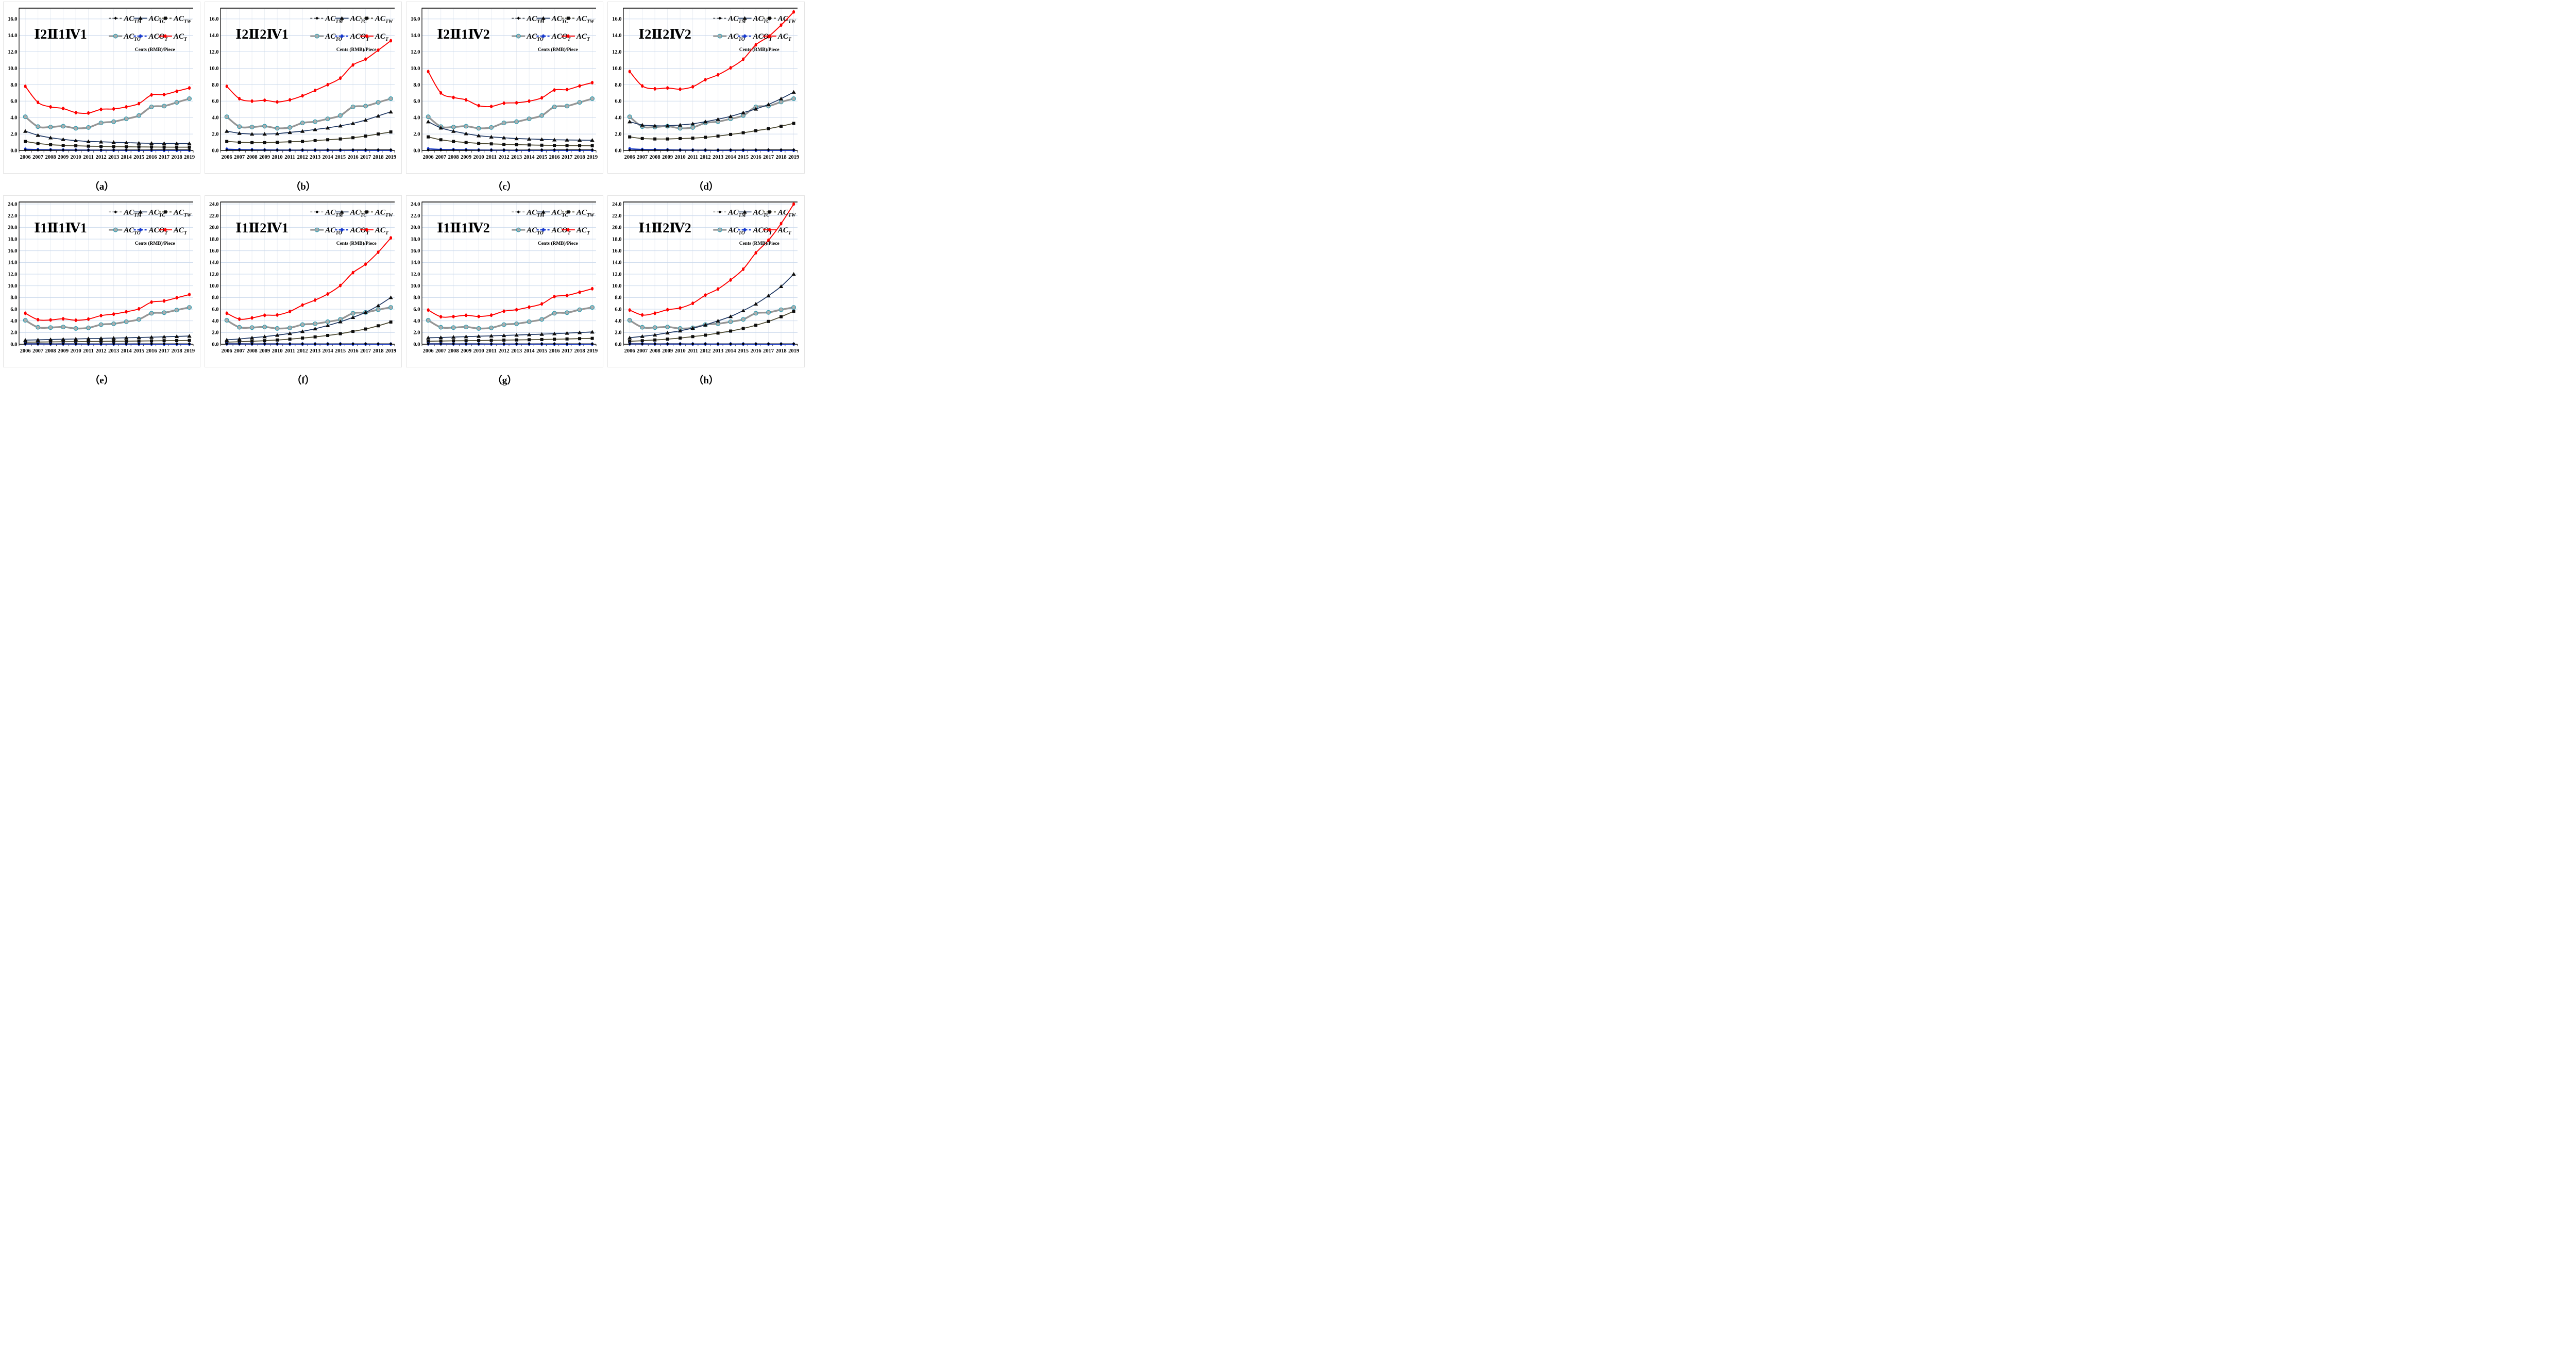 The width and height of the screenshot is (2576, 1366). Describe the element at coordinates (616, 19) in the screenshot. I see `svg-text: 16.0` at that location.